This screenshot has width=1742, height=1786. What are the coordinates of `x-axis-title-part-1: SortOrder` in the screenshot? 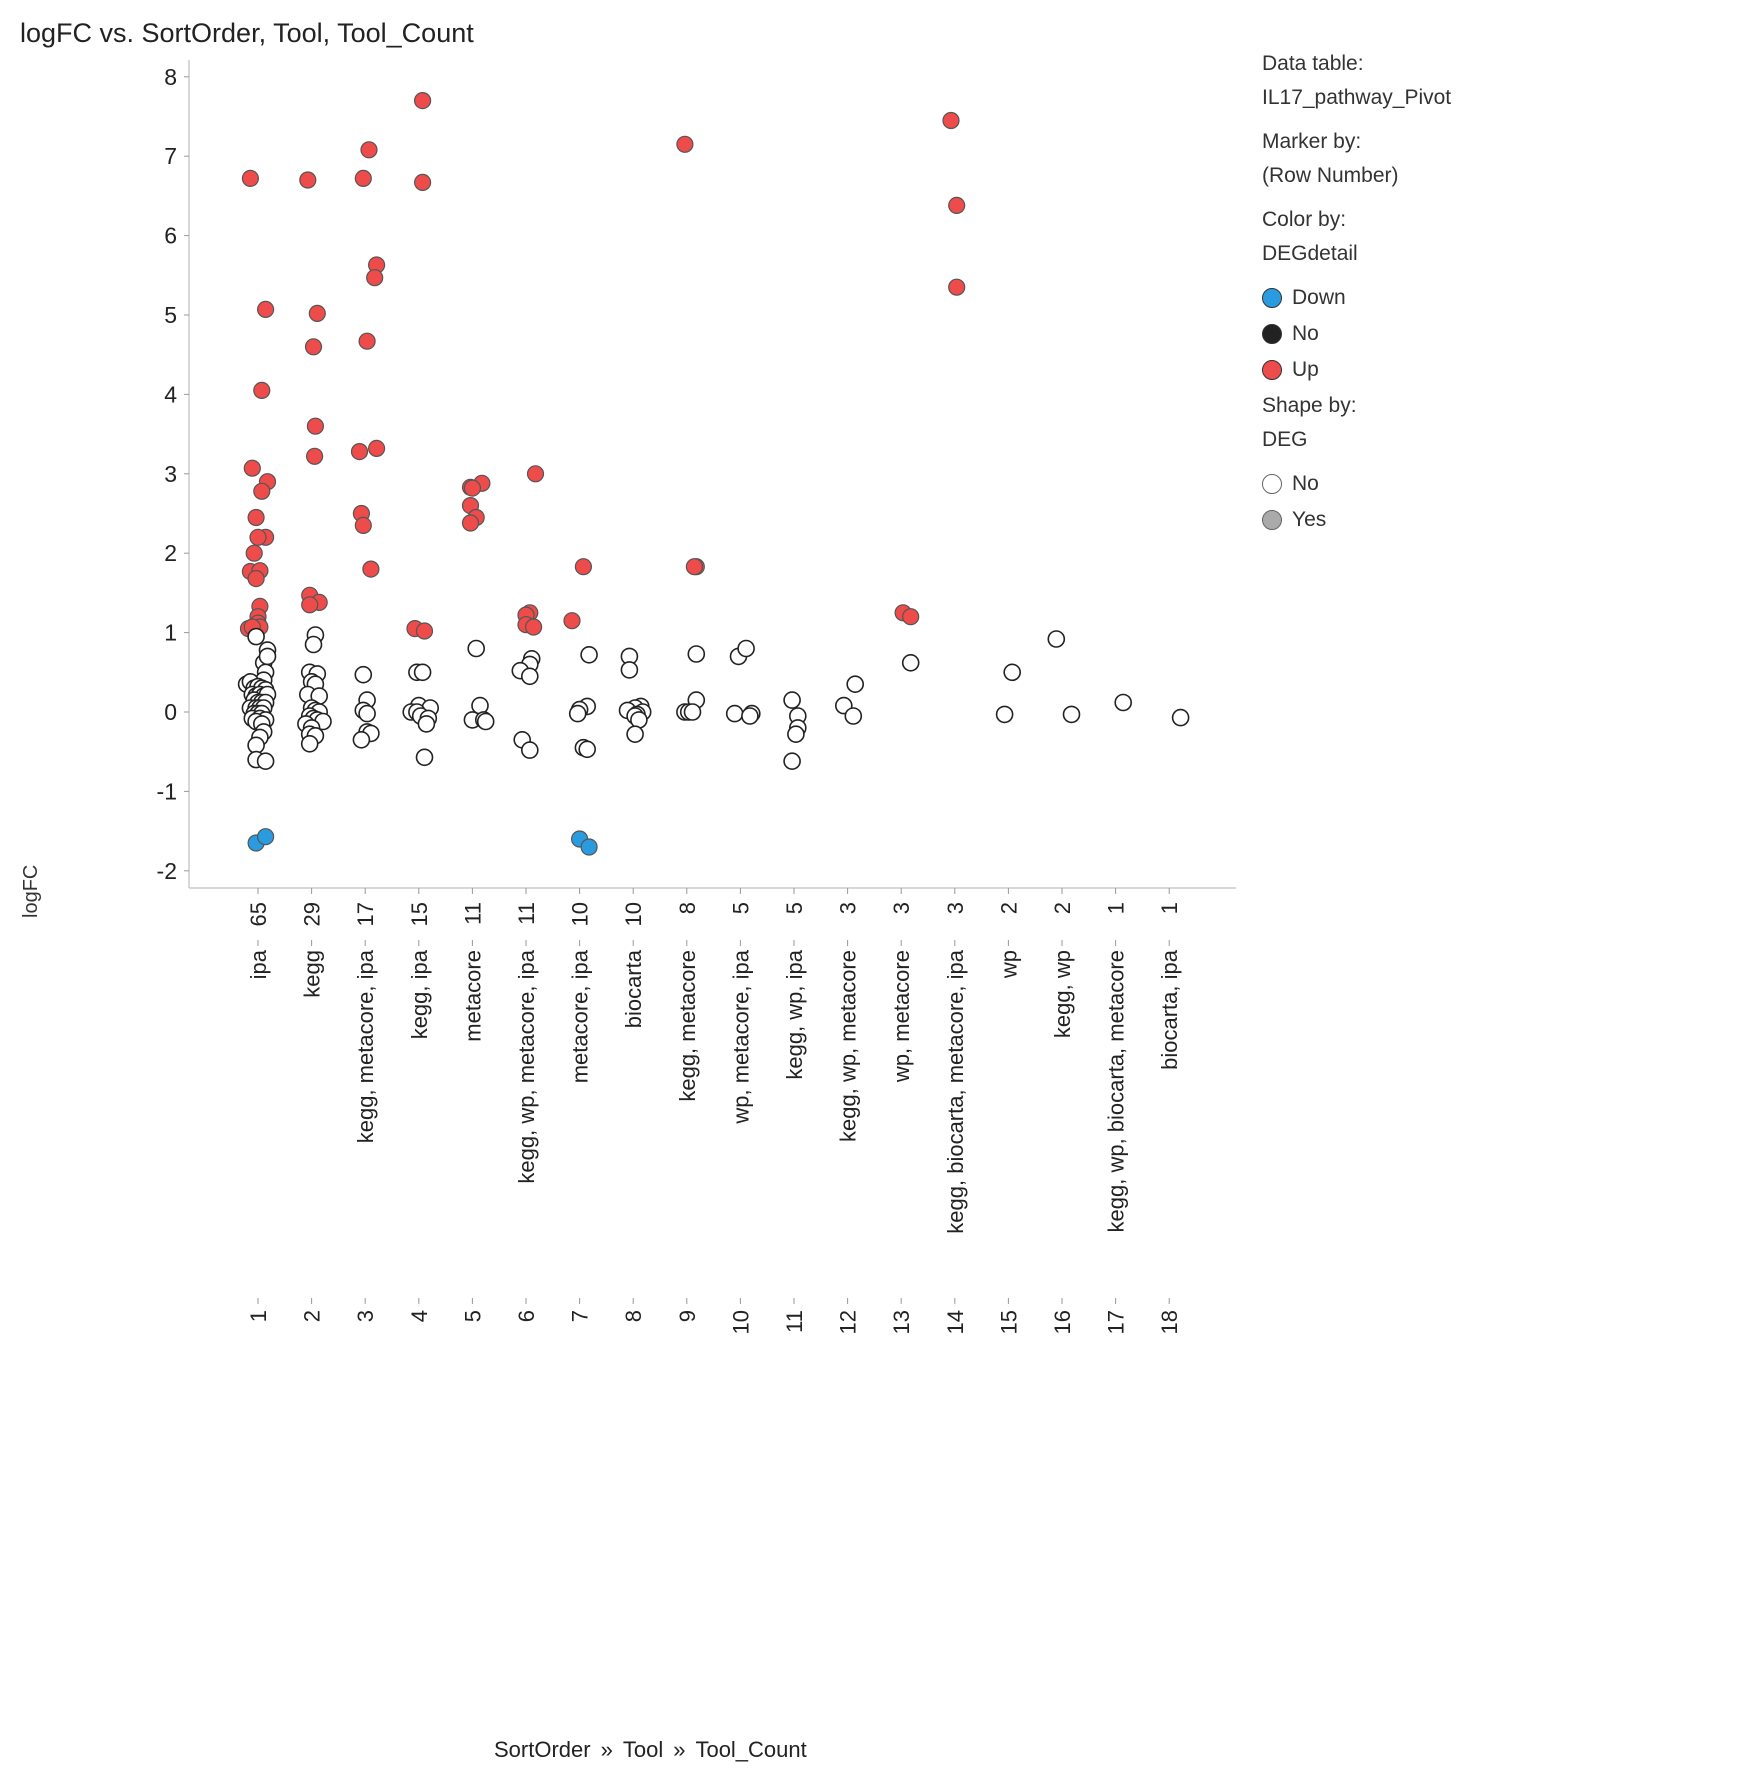 It's located at (542, 1749).